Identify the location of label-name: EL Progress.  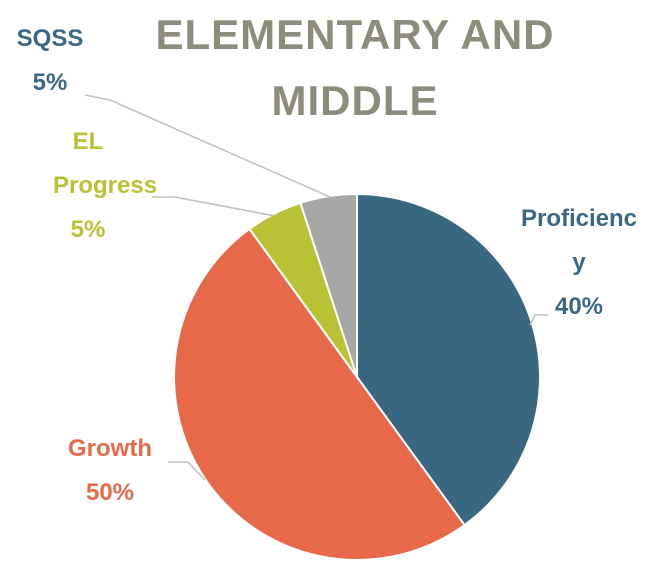
(105, 163).